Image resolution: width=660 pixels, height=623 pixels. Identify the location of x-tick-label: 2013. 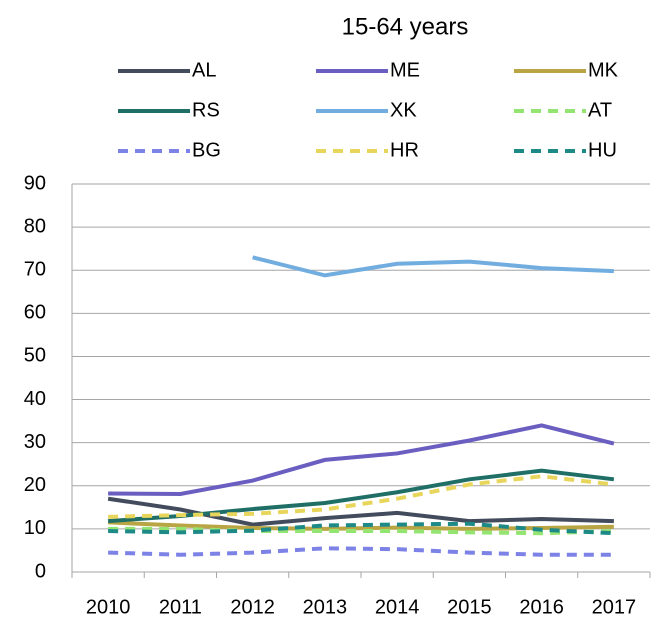
(325, 607).